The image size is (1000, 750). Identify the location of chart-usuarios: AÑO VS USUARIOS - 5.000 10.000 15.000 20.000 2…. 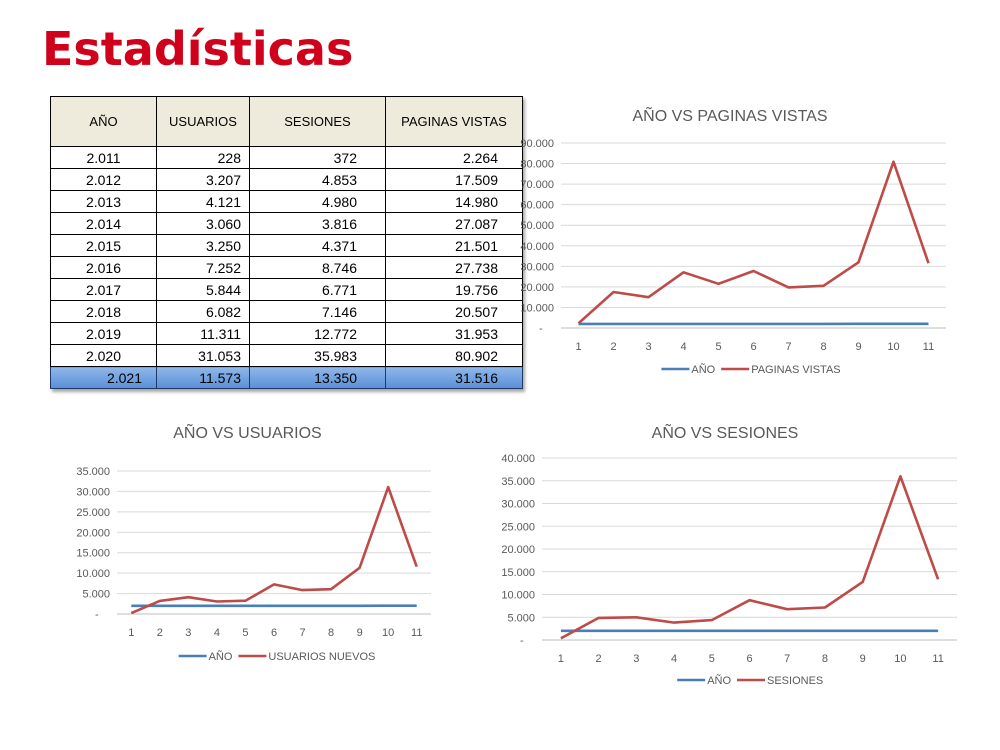
(247, 548).